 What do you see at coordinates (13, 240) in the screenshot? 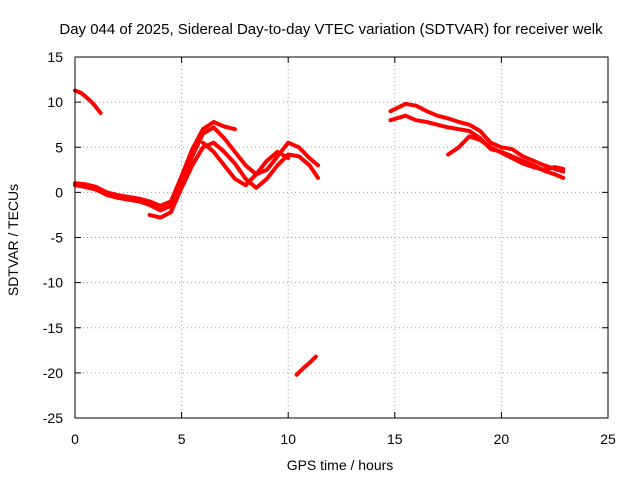
I see `y-axis-label: SDTVAR / TECUs` at bounding box center [13, 240].